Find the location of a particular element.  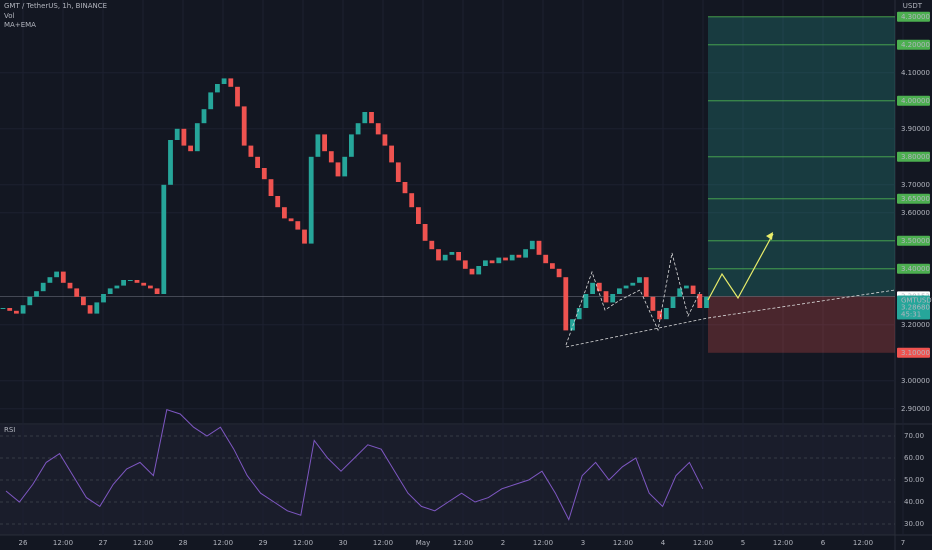

loss-zone is located at coordinates (801, 324).